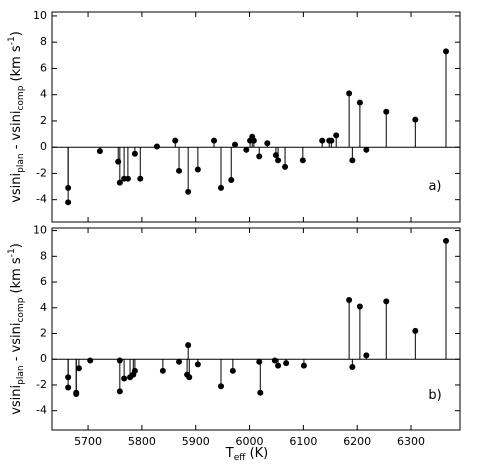 Image resolution: width=485 pixels, height=467 pixels. I want to click on panel-label: b), so click(434, 395).